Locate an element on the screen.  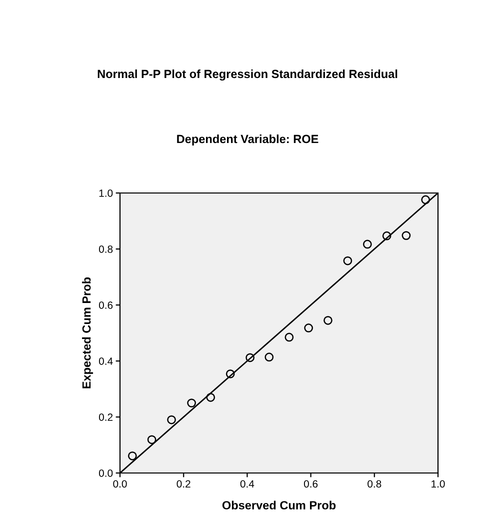
x-axis-title: Observed Cum Prob is located at coordinates (279, 505).